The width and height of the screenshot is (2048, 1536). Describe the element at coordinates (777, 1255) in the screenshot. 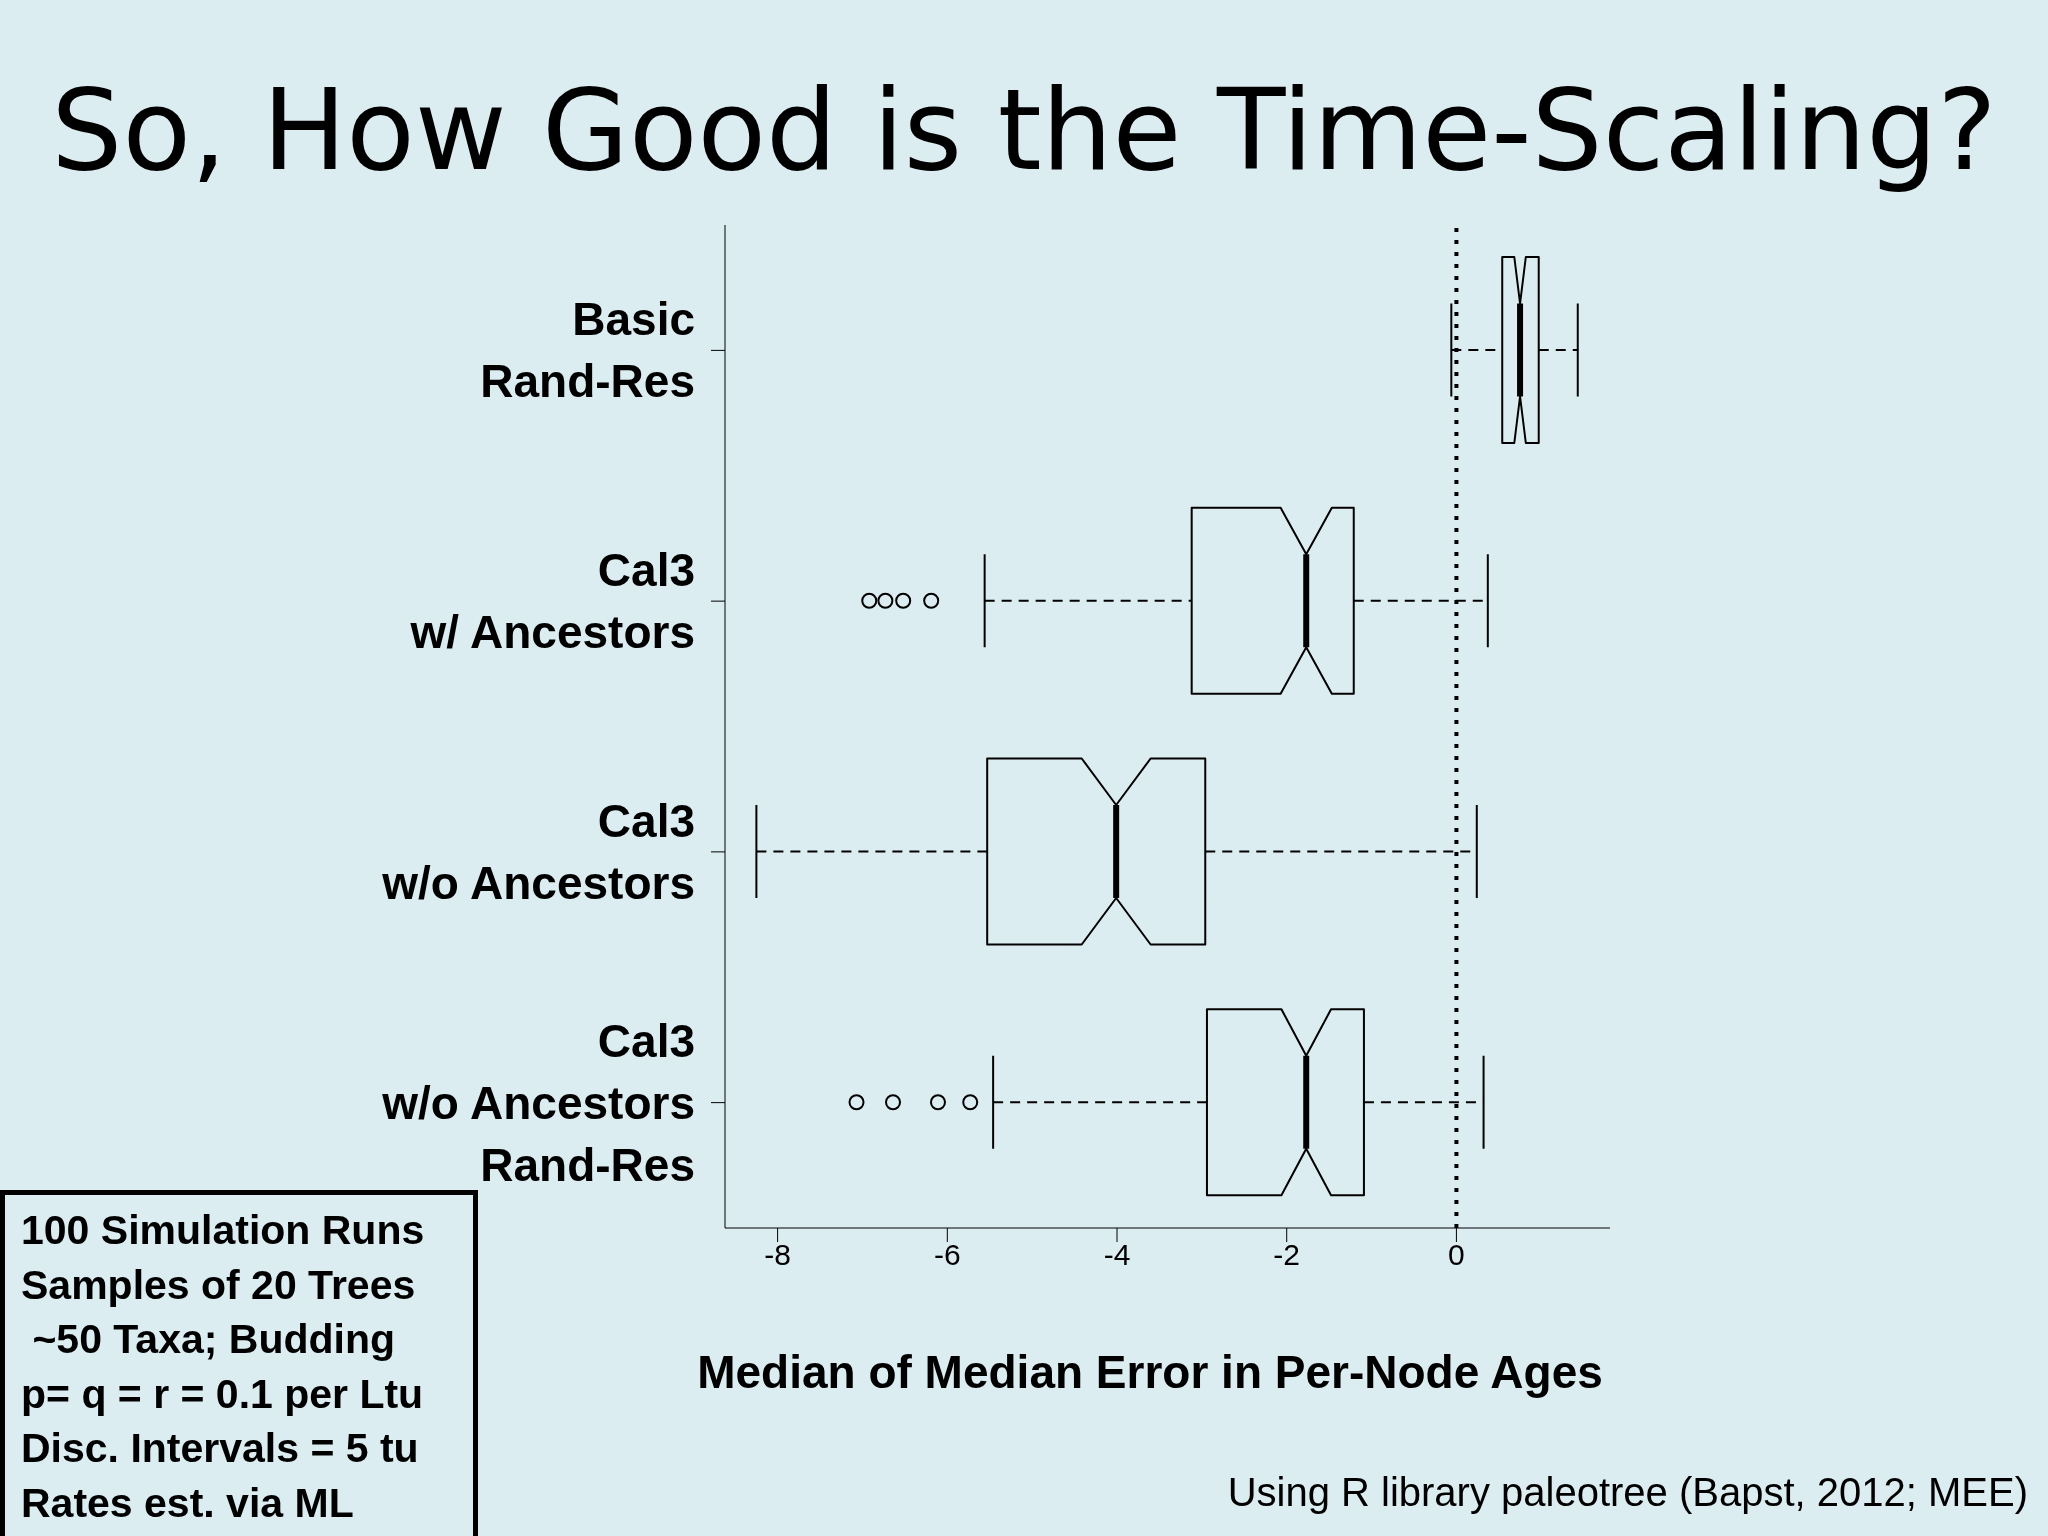

I see `x-tick-label: -8` at that location.